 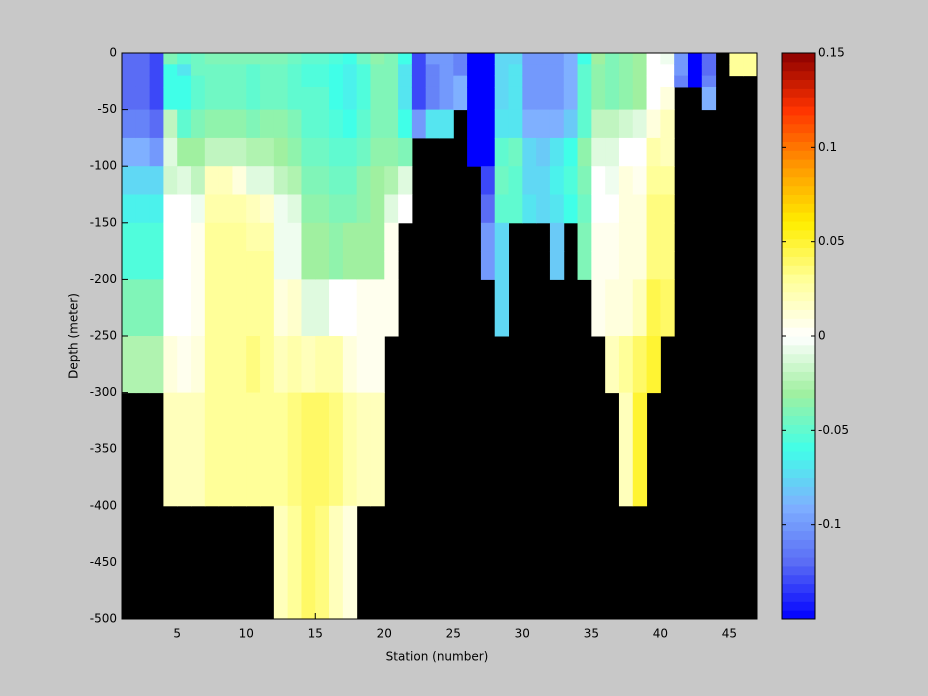 What do you see at coordinates (103, 166) in the screenshot?
I see `y-tick-label: -100` at bounding box center [103, 166].